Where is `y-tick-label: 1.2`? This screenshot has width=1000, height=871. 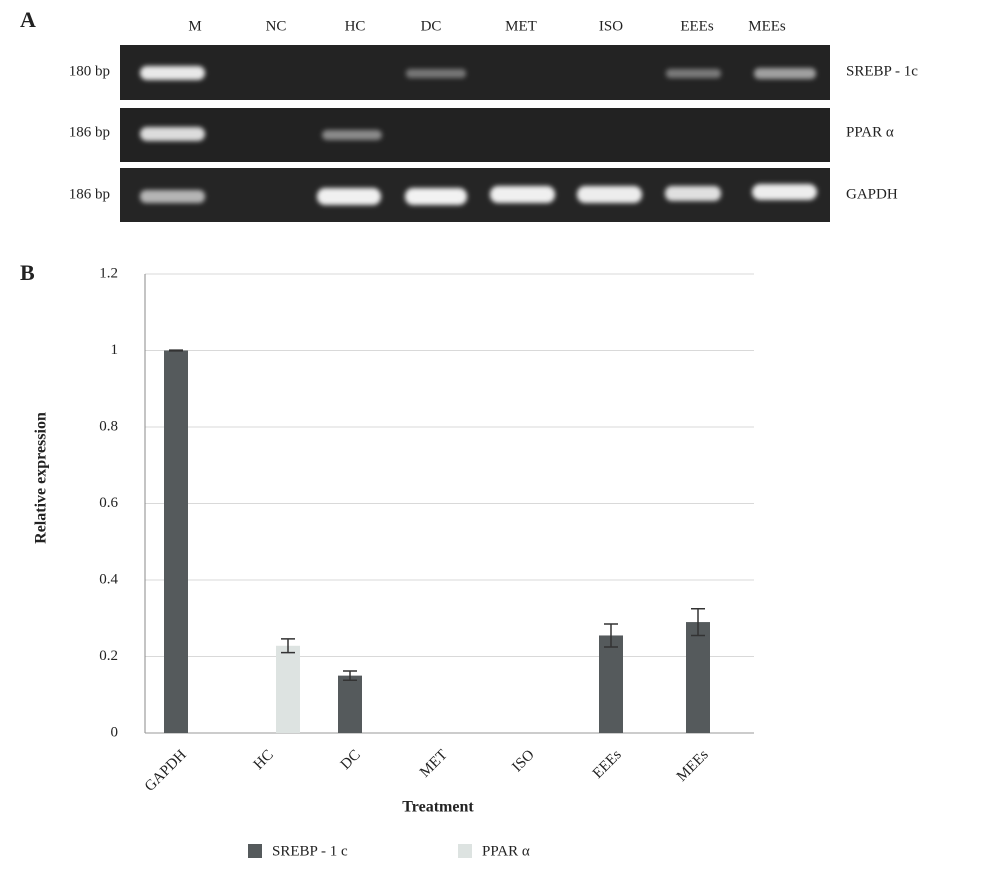
y-tick-label: 1.2 is located at coordinates (108, 273).